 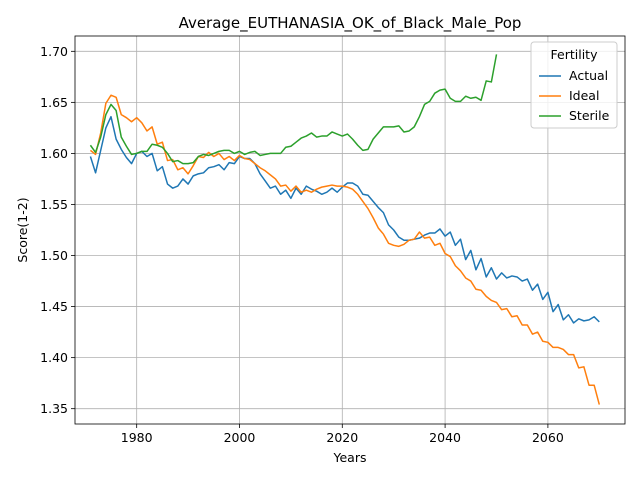 I want to click on x-tick-label: 2040, so click(x=445, y=437).